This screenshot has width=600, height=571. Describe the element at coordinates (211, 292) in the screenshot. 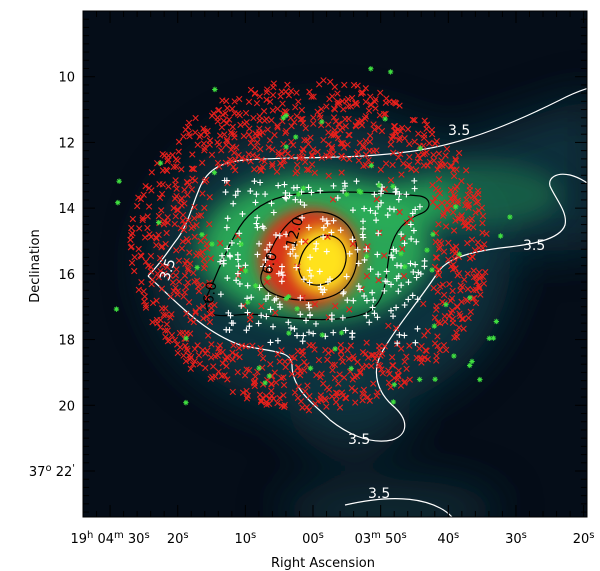

I see `contour-label-6.0-left: 6.0` at that location.